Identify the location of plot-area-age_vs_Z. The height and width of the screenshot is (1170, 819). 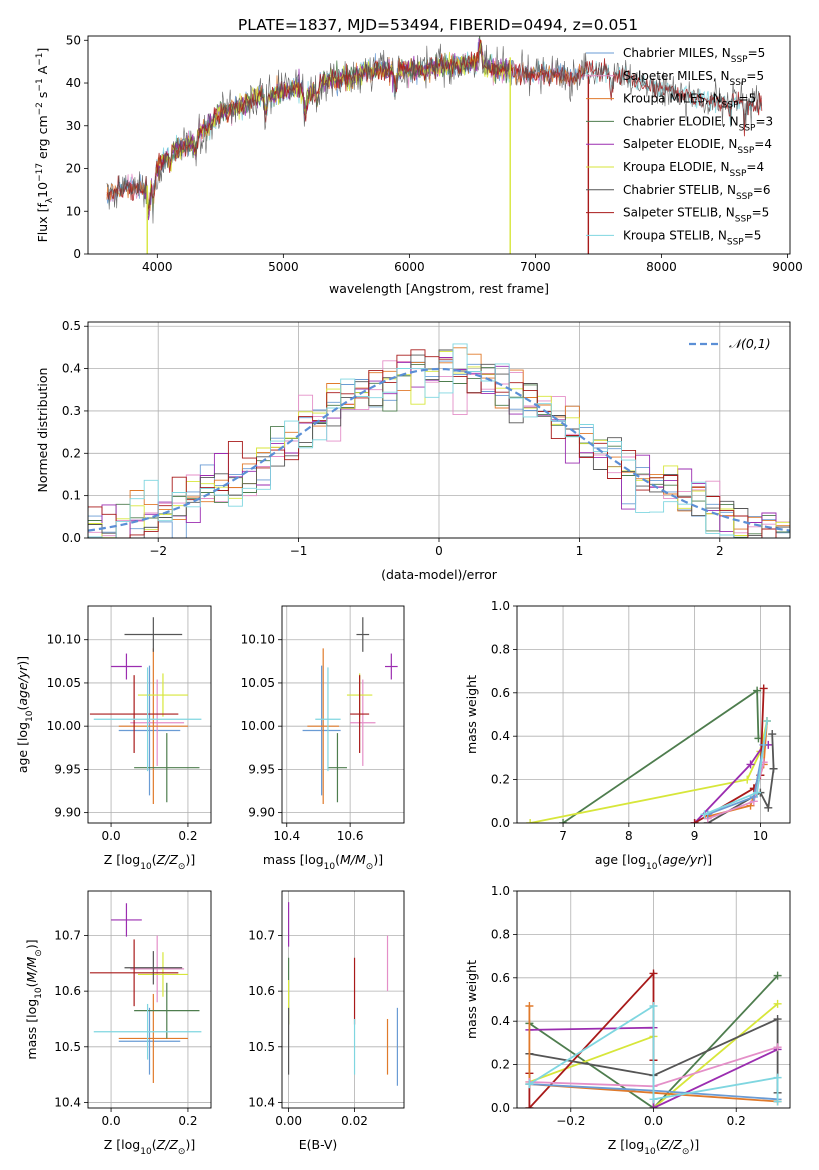
(145, 710).